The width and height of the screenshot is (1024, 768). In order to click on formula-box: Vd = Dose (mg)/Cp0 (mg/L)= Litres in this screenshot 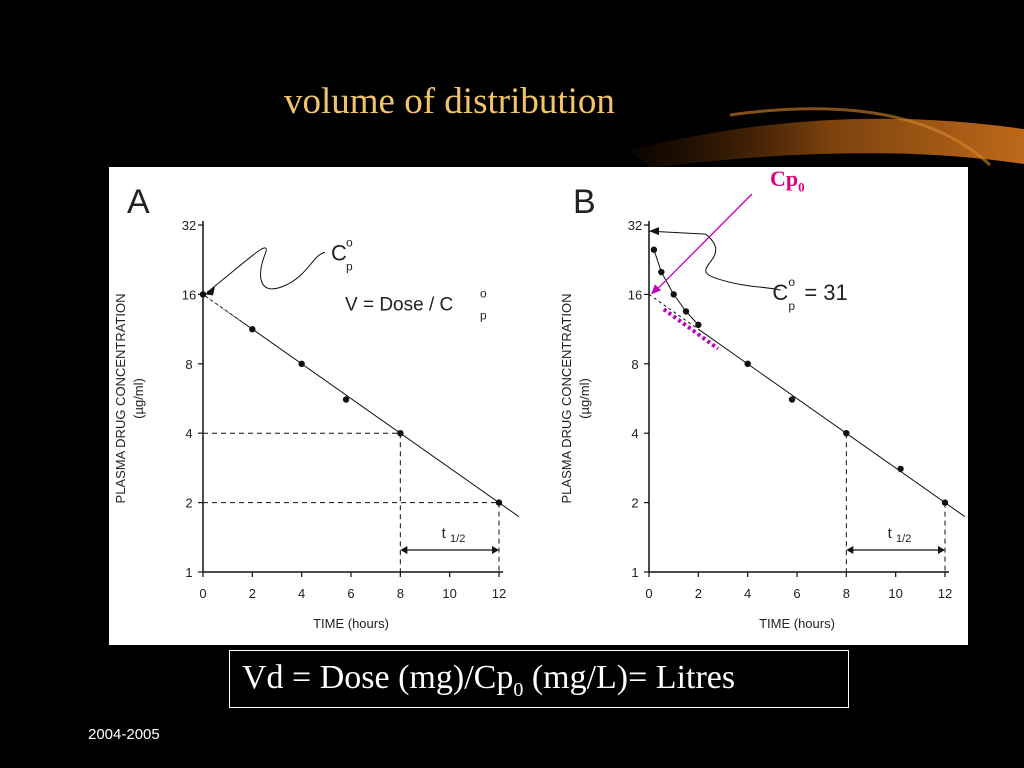, I will do `click(539, 679)`.